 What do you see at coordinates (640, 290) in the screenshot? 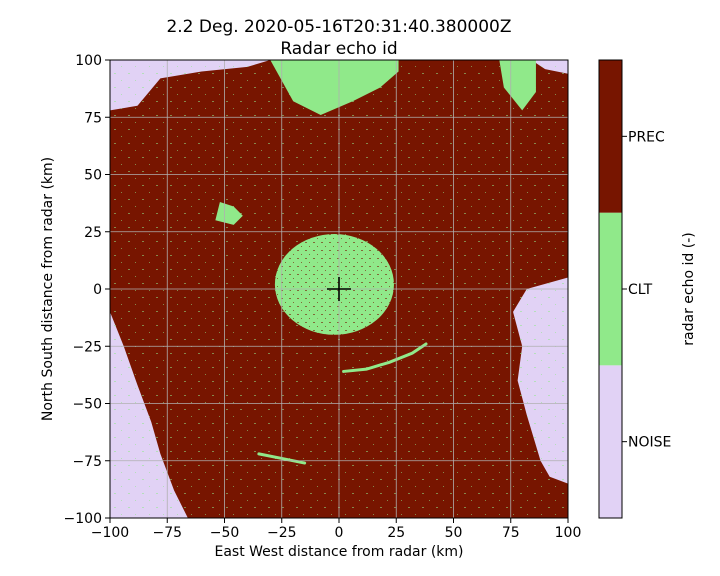
I see `colorbar-label-clt: CLT` at bounding box center [640, 290].